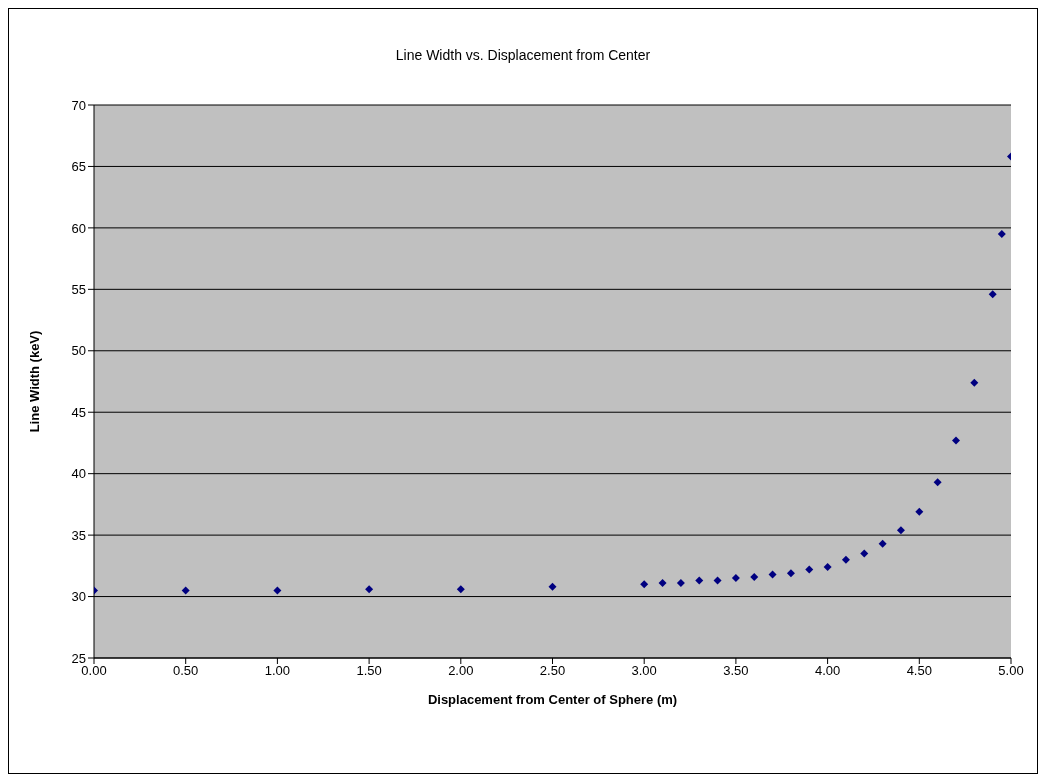 This screenshot has height=780, width=1044. What do you see at coordinates (523, 55) in the screenshot?
I see `chart-title: Line Width vs. Displacement from Center` at bounding box center [523, 55].